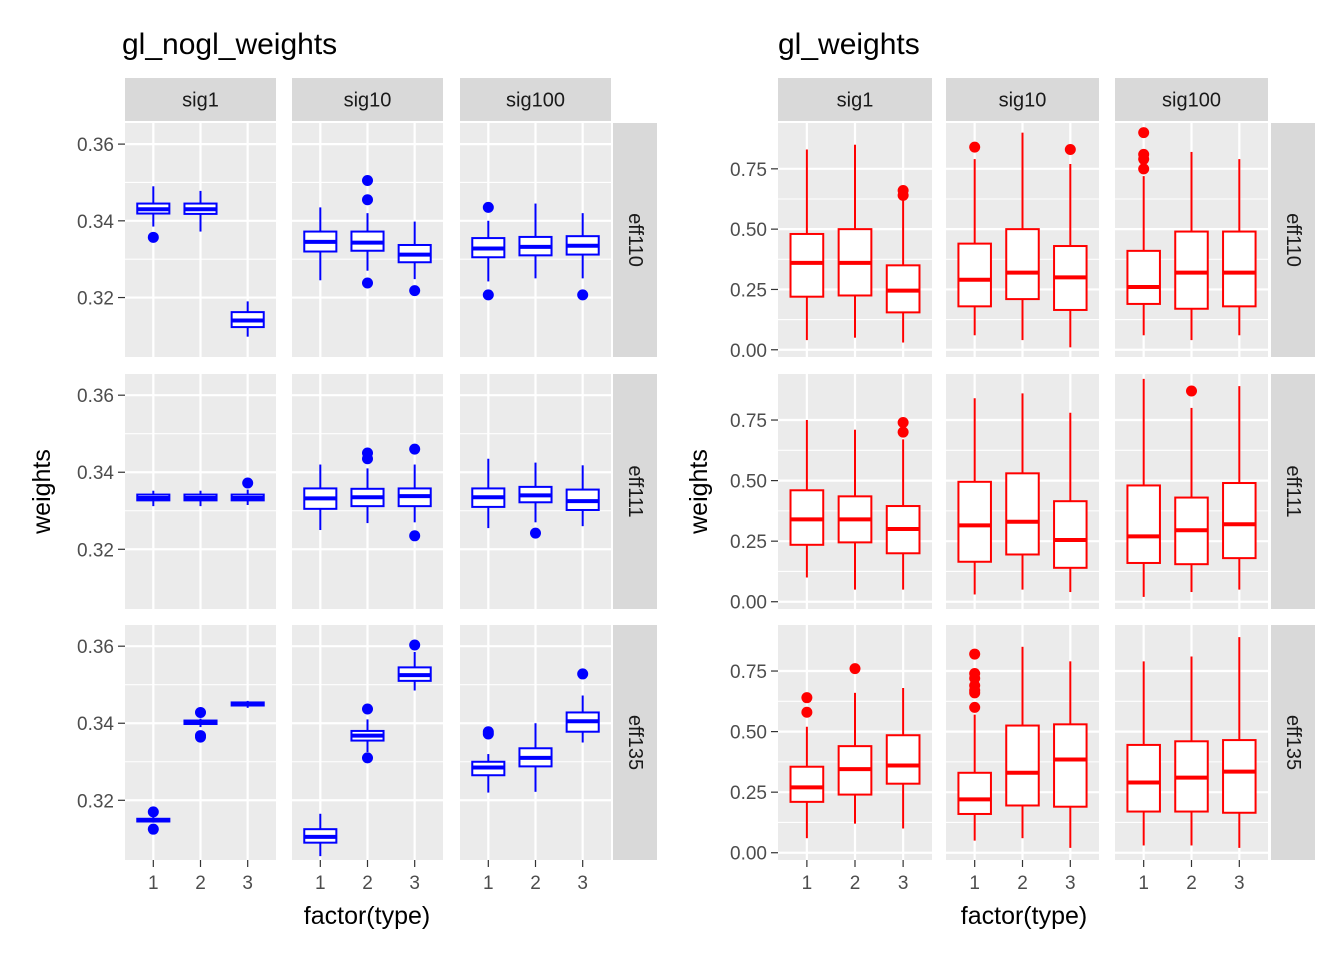  What do you see at coordinates (367, 99) in the screenshot?
I see `strip-col-sig10` at bounding box center [367, 99].